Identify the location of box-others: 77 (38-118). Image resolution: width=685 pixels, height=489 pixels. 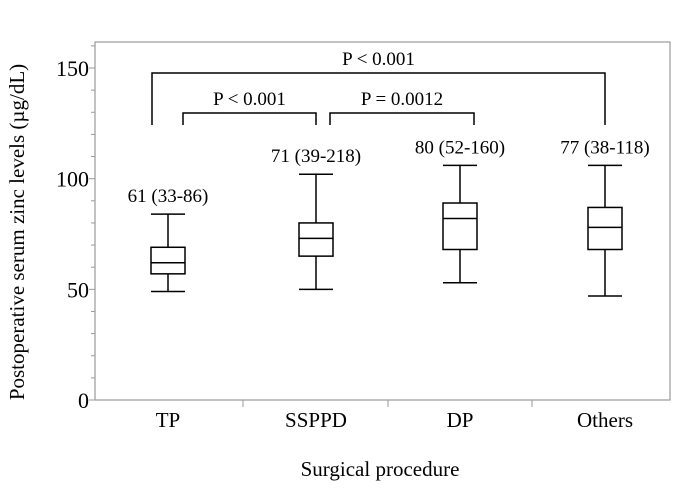
(605, 217).